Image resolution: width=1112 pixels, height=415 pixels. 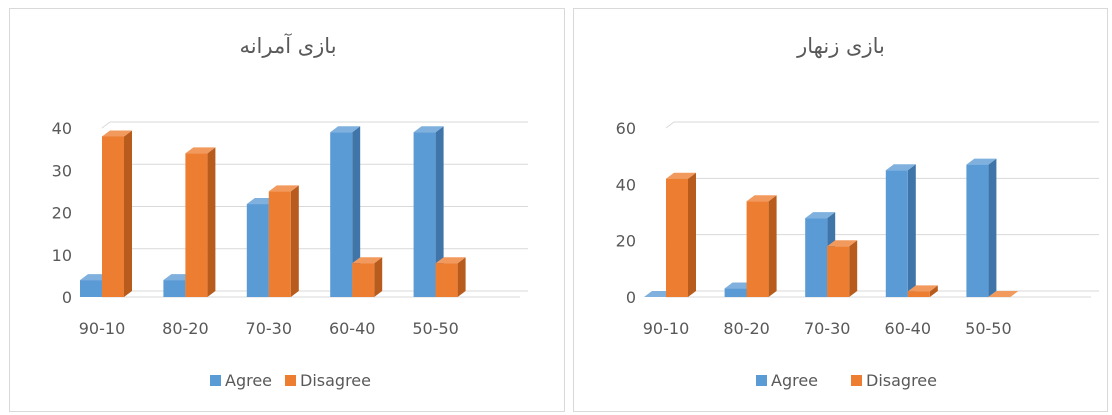 What do you see at coordinates (287, 45) in the screenshot?
I see `chart-title: بازی آمرانه` at bounding box center [287, 45].